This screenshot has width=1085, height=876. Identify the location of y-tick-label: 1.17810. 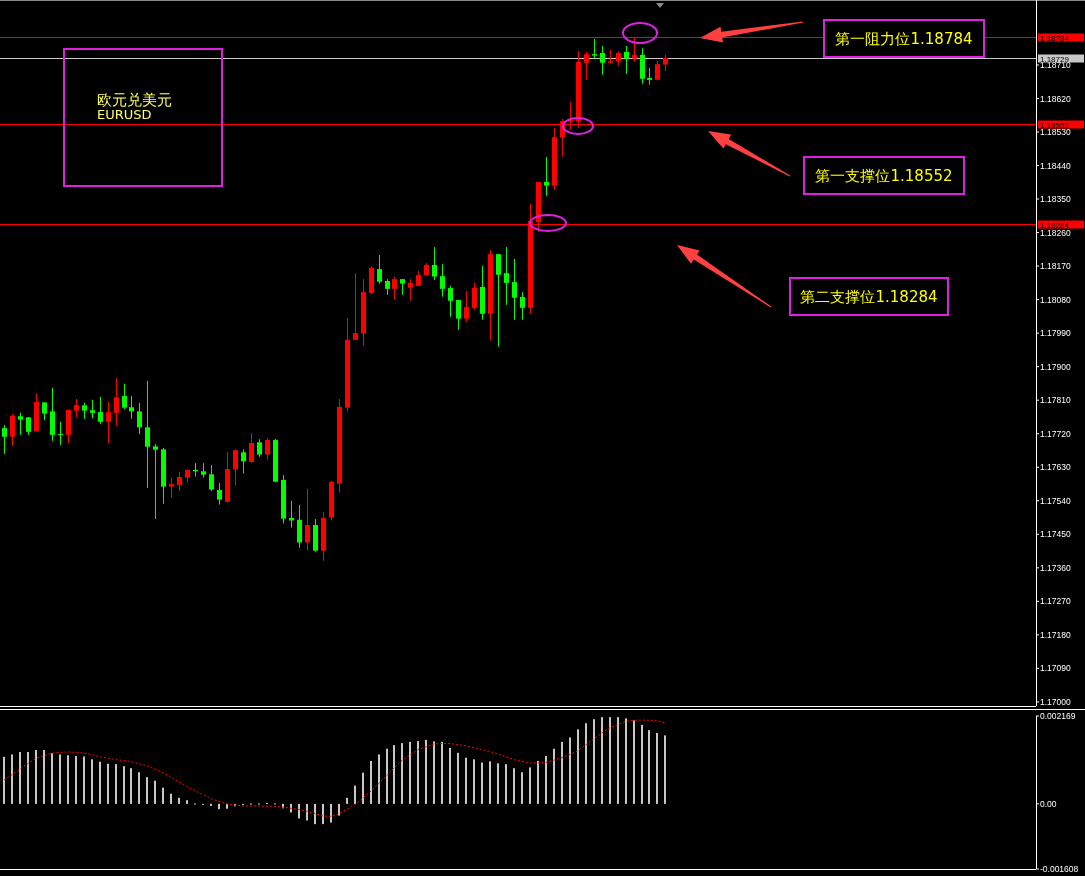
(1055, 400).